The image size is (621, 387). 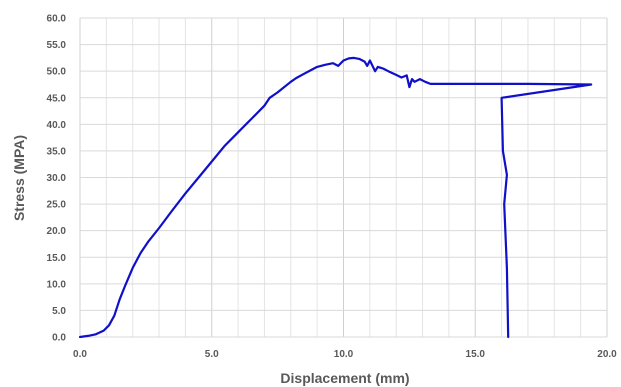 I want to click on y-tick-label: 35.0, so click(x=57, y=151).